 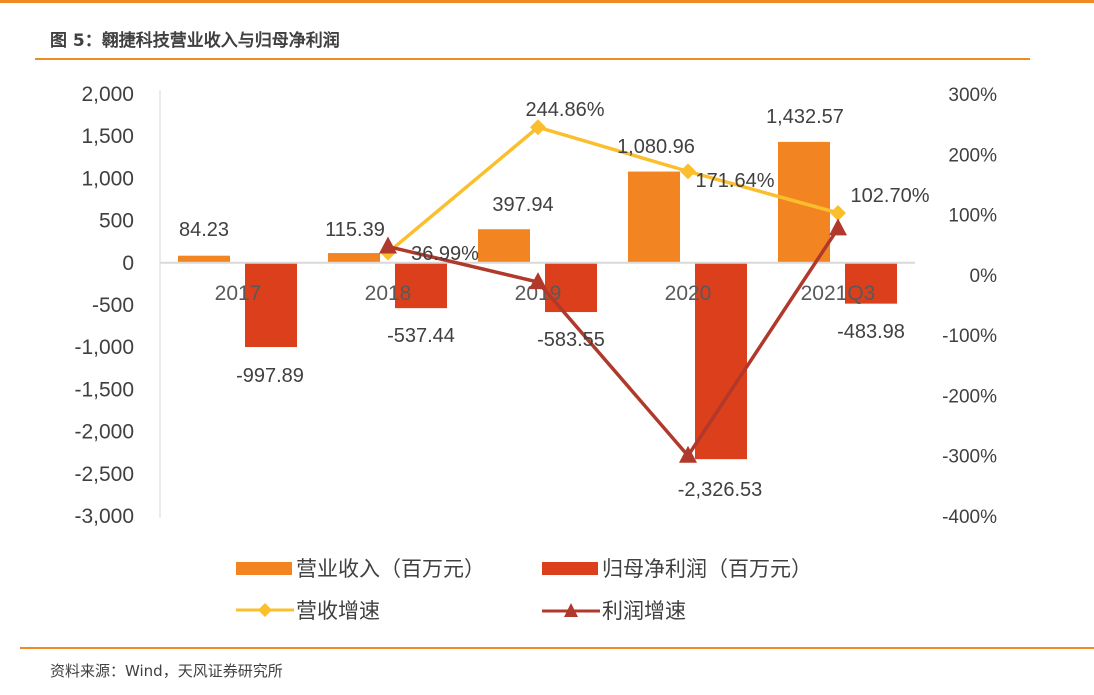 What do you see at coordinates (871, 332) in the screenshot?
I see `profit-data-label: -483.98` at bounding box center [871, 332].